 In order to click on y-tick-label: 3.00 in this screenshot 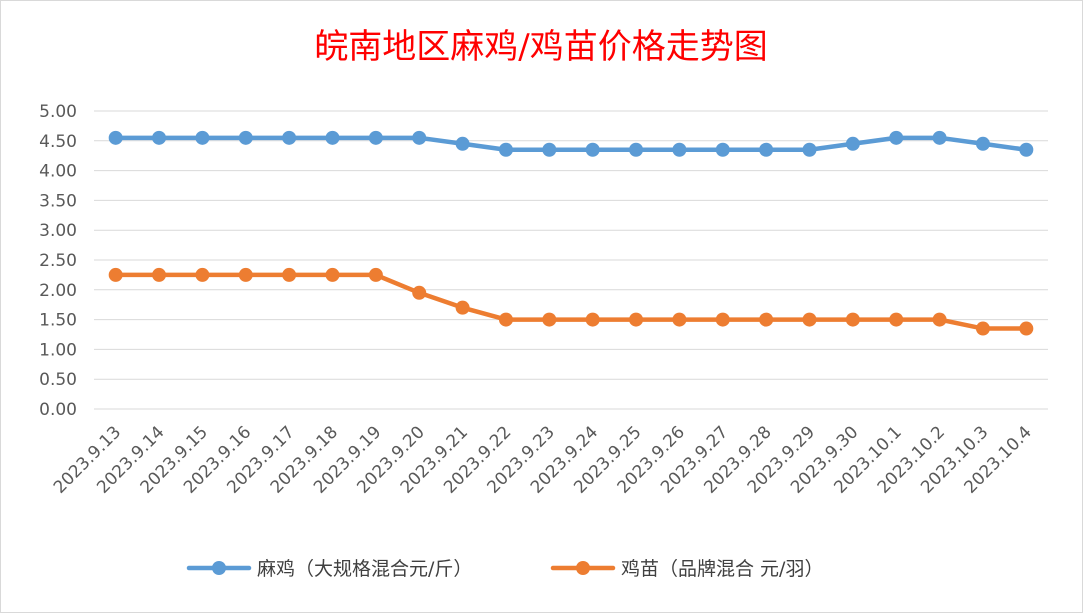, I will do `click(58, 231)`.